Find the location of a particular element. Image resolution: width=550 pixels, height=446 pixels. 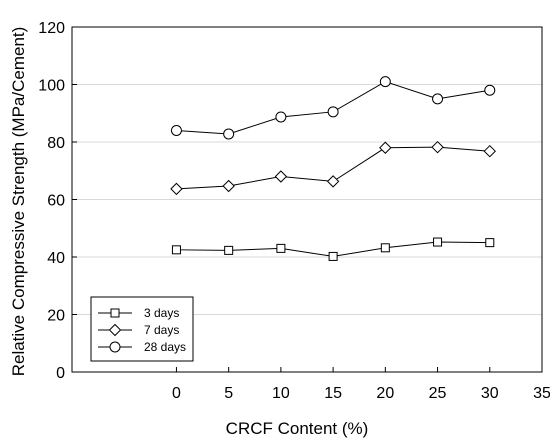

y-tick-label: 60 is located at coordinates (56, 201).